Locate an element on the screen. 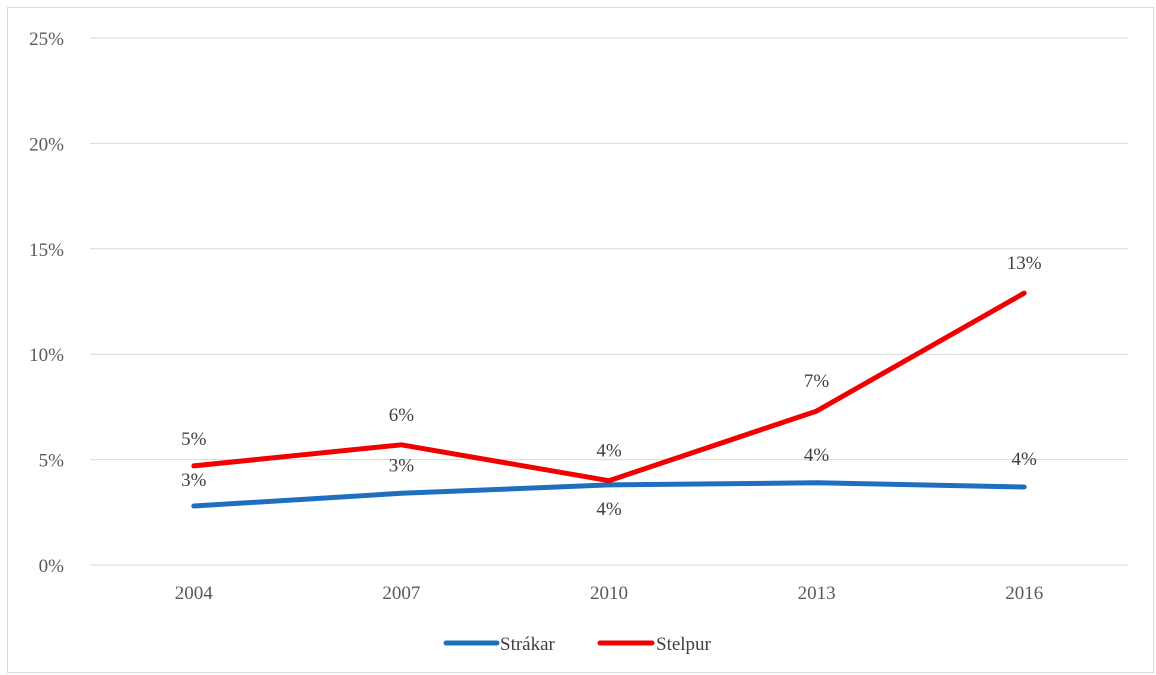 The image size is (1156, 675). data-label: 5% is located at coordinates (194, 439).